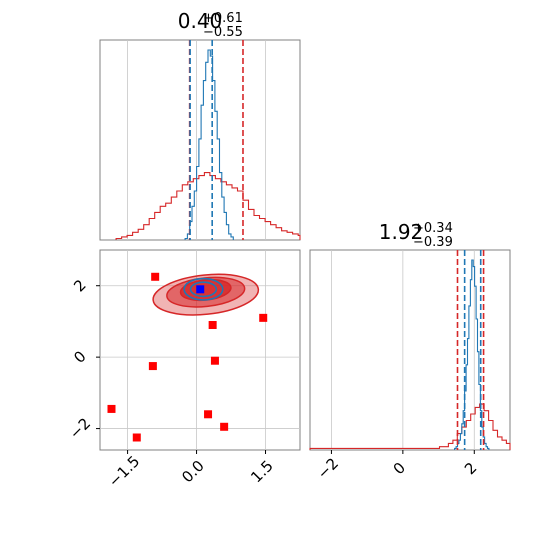 The image size is (550, 550). I want to click on joint-xtick-label: 0.0, so click(193, 472).